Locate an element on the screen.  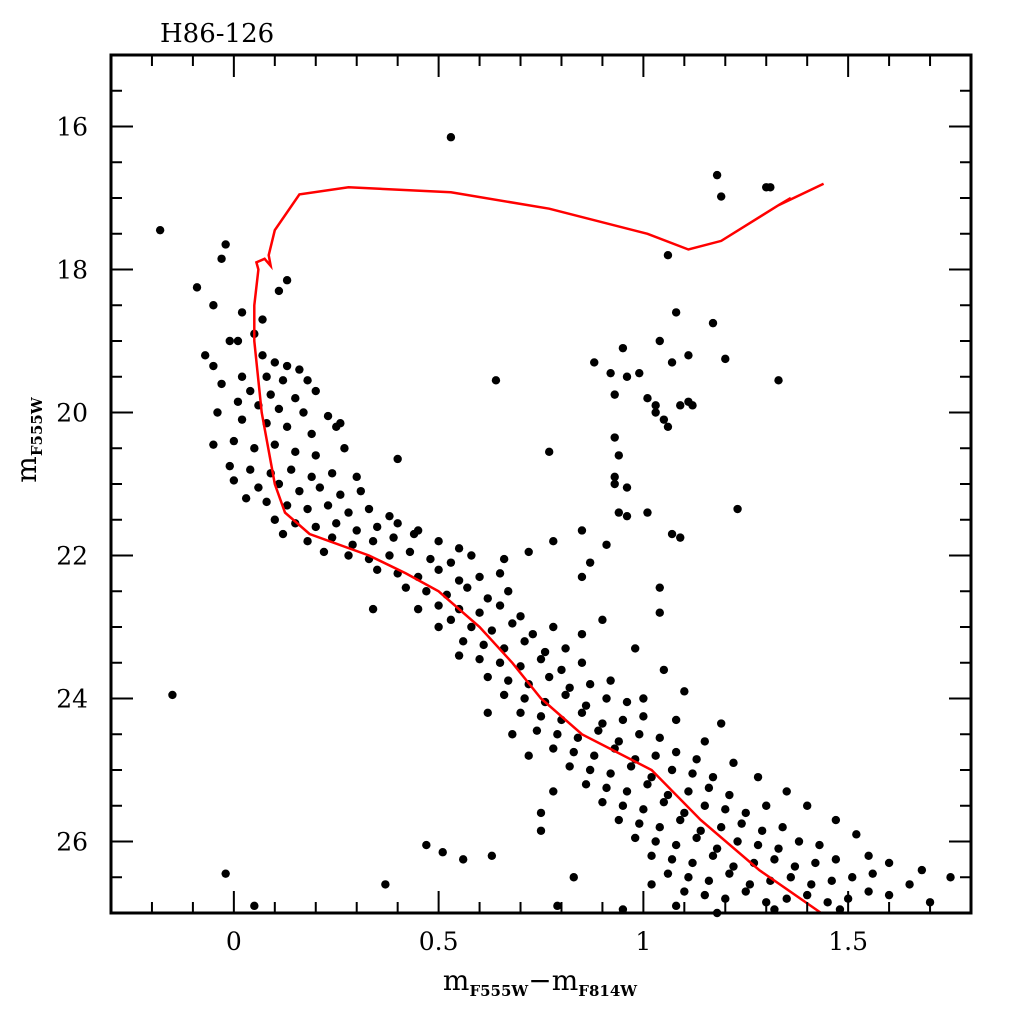
y-tick-label: 22 is located at coordinates (72, 556).